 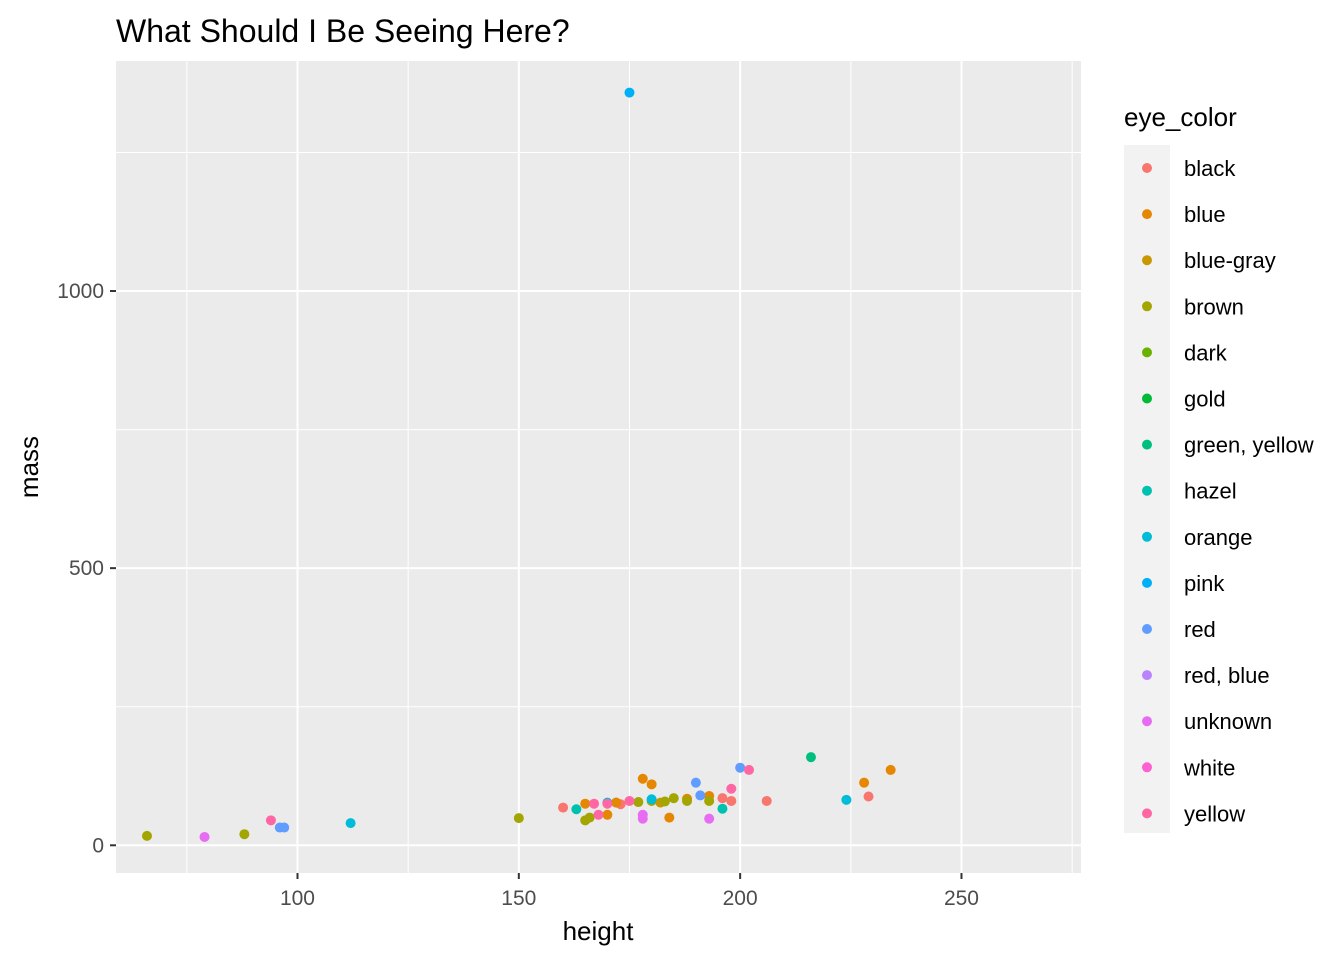 I want to click on y-tick-label: 0, so click(x=98, y=845).